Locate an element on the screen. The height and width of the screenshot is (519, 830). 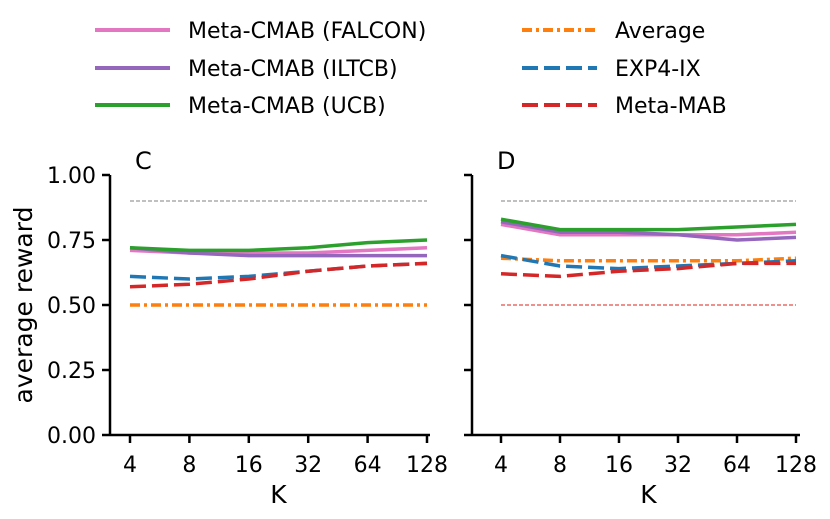
legend-entry-average: Average is located at coordinates (613, 31).